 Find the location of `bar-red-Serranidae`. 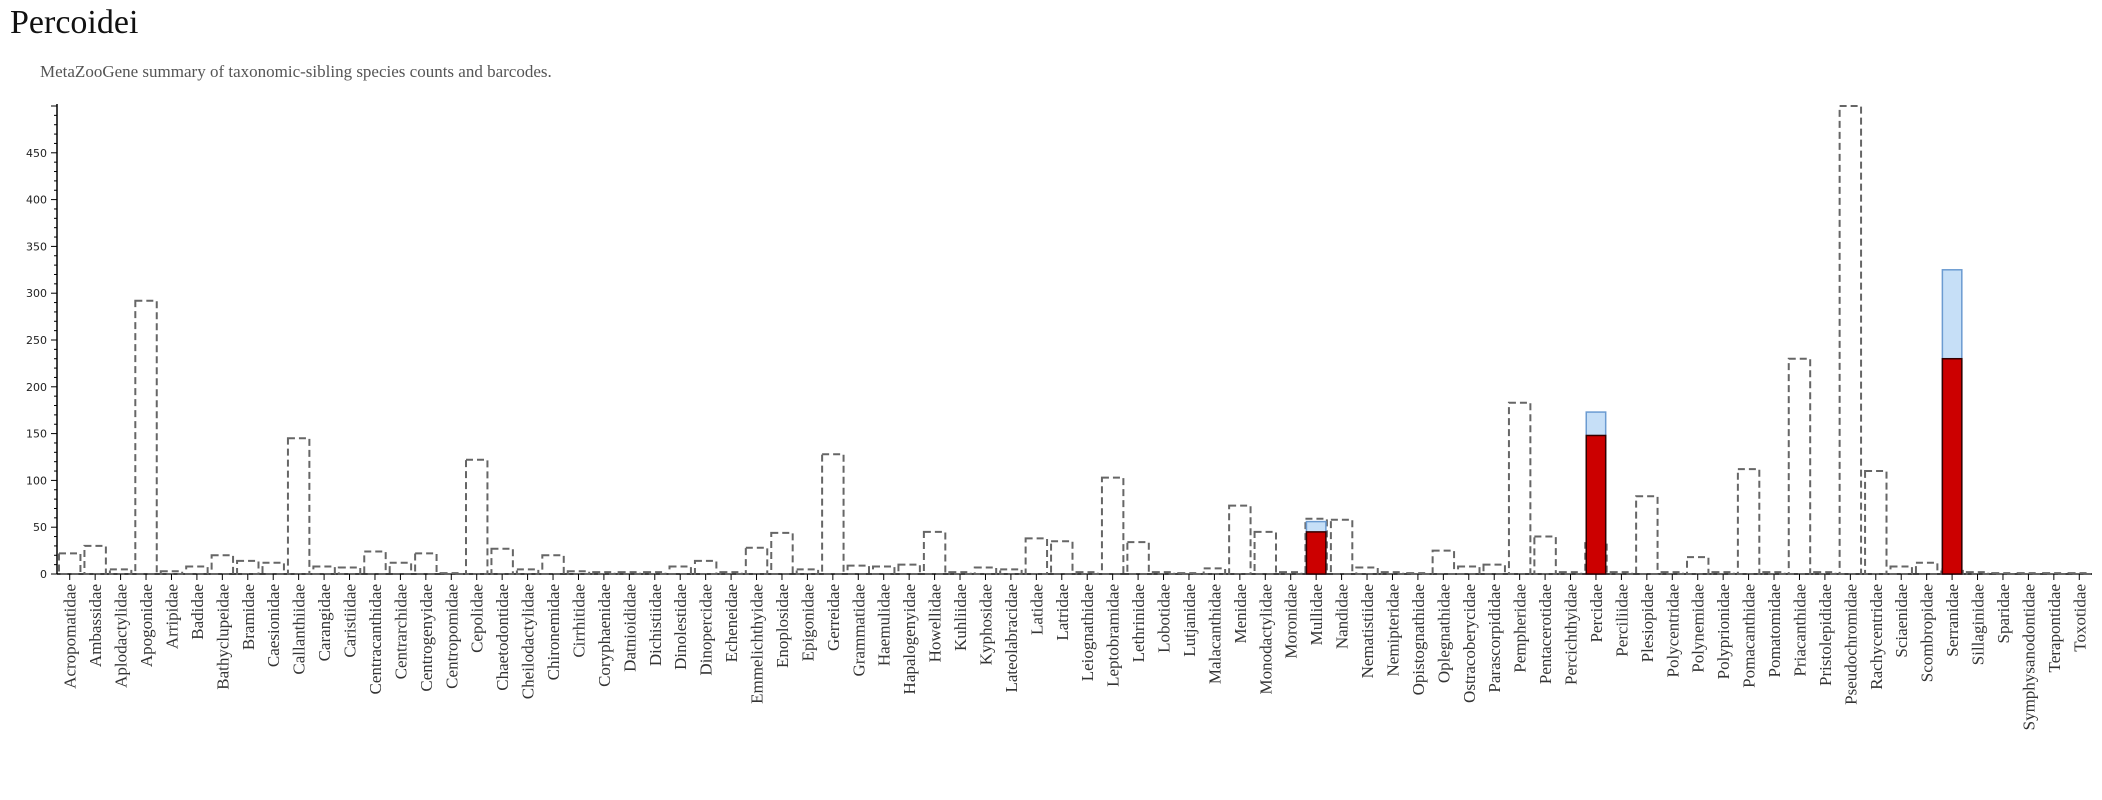

bar-red-Serranidae is located at coordinates (1952, 466).